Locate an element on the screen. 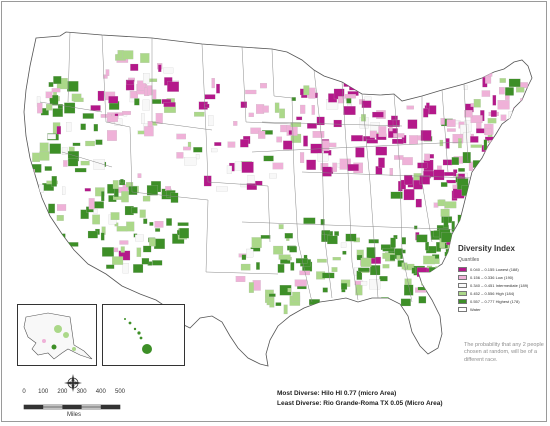  legend-label: 0.340 – 0.451 Intermediate (189) is located at coordinates (499, 285).